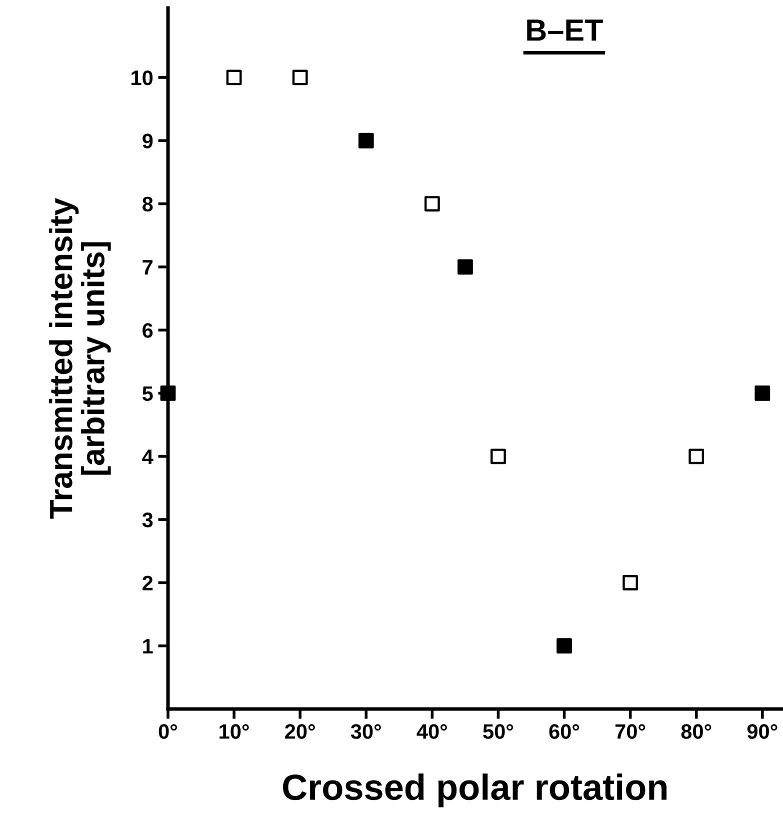 The width and height of the screenshot is (783, 813). What do you see at coordinates (498, 731) in the screenshot?
I see `x-tick-label: 50°` at bounding box center [498, 731].